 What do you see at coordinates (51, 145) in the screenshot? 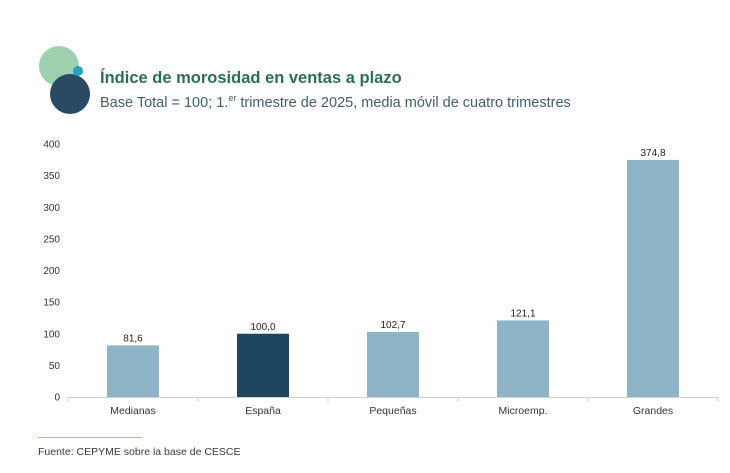
I see `y-tick-label: 400` at bounding box center [51, 145].